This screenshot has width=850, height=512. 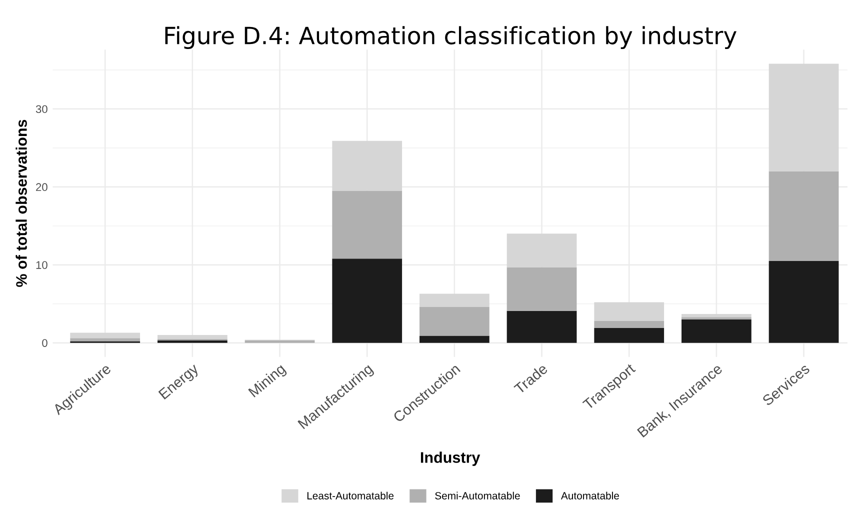 What do you see at coordinates (42, 265) in the screenshot?
I see `y-tick-label: 10` at bounding box center [42, 265].